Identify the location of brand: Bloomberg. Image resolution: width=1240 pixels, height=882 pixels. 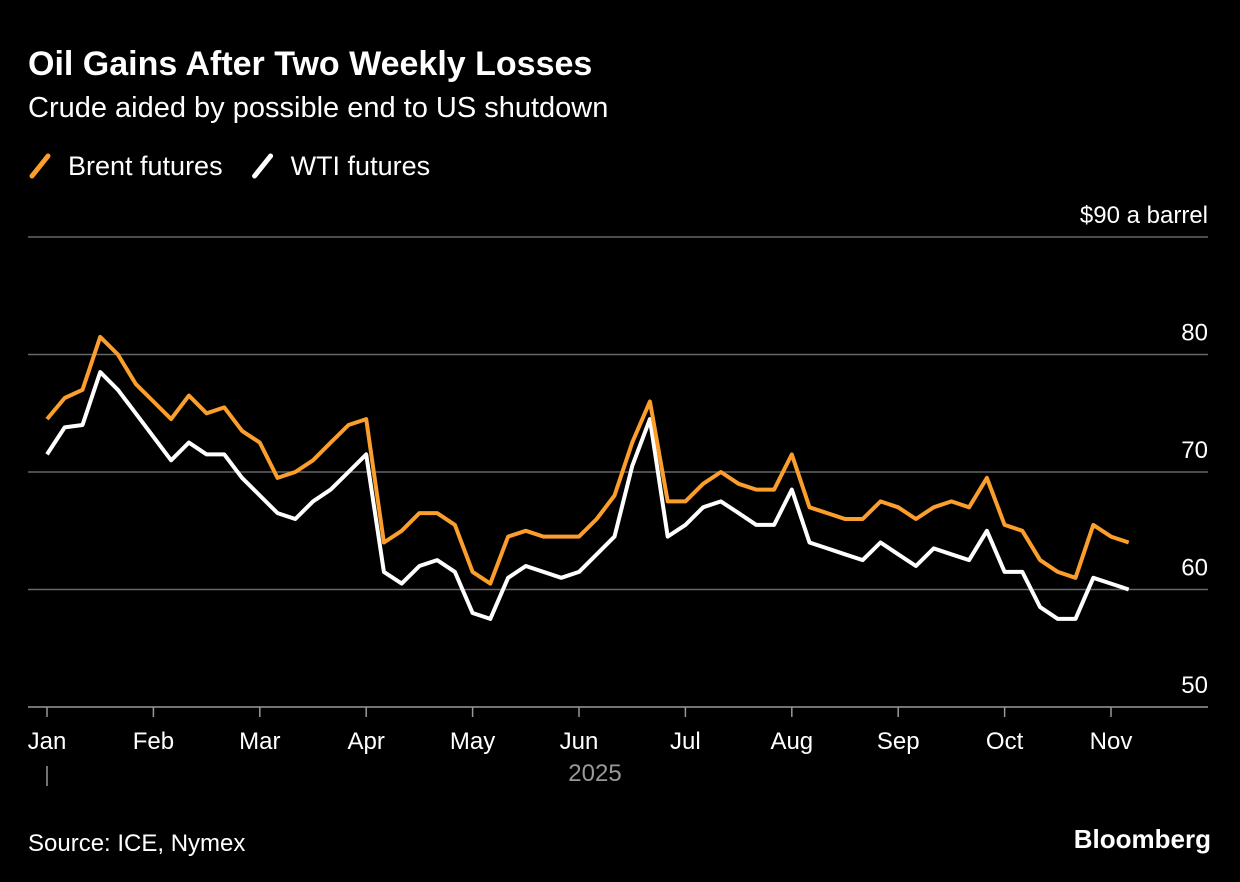
(1142, 839).